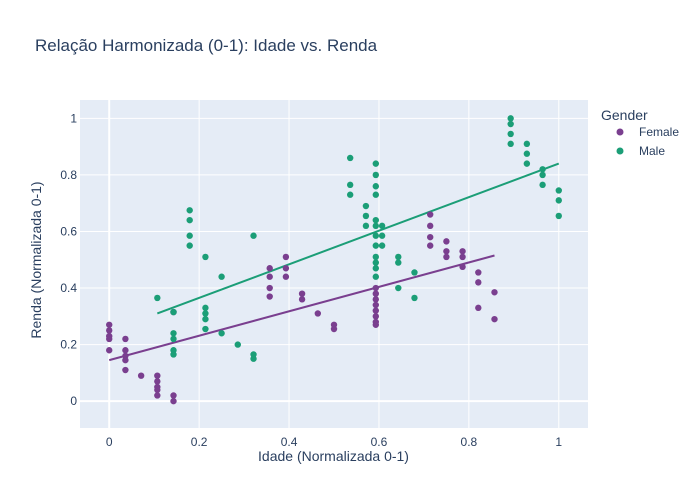  What do you see at coordinates (68, 175) in the screenshot?
I see `y-tick-label: 0.8` at bounding box center [68, 175].